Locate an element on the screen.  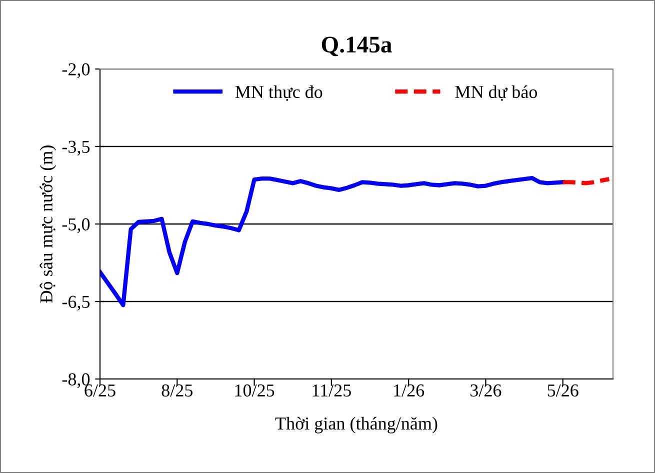
x-tick-label: 8/25 is located at coordinates (177, 390).